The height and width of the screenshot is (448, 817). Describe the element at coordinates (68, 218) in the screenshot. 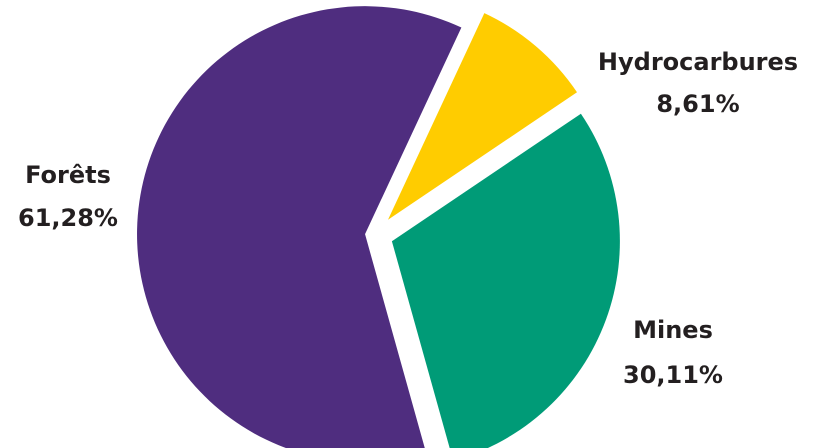

I see `label-forets-value: 61,28%` at that location.